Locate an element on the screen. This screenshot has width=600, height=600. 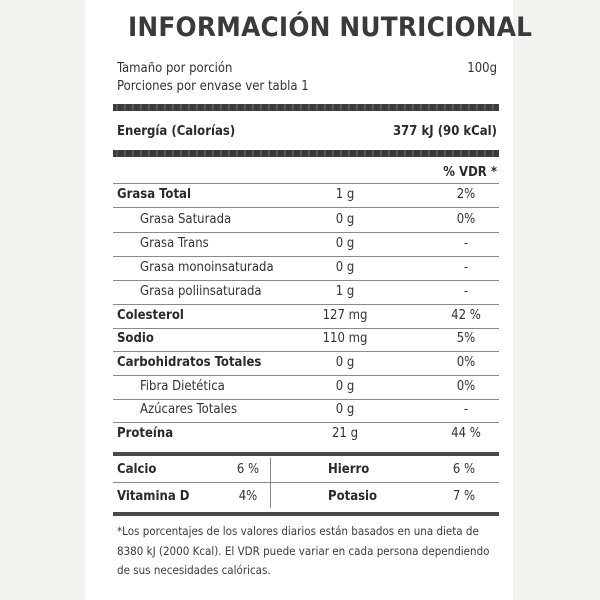
nutrient-vdr: 2% is located at coordinates (466, 194).